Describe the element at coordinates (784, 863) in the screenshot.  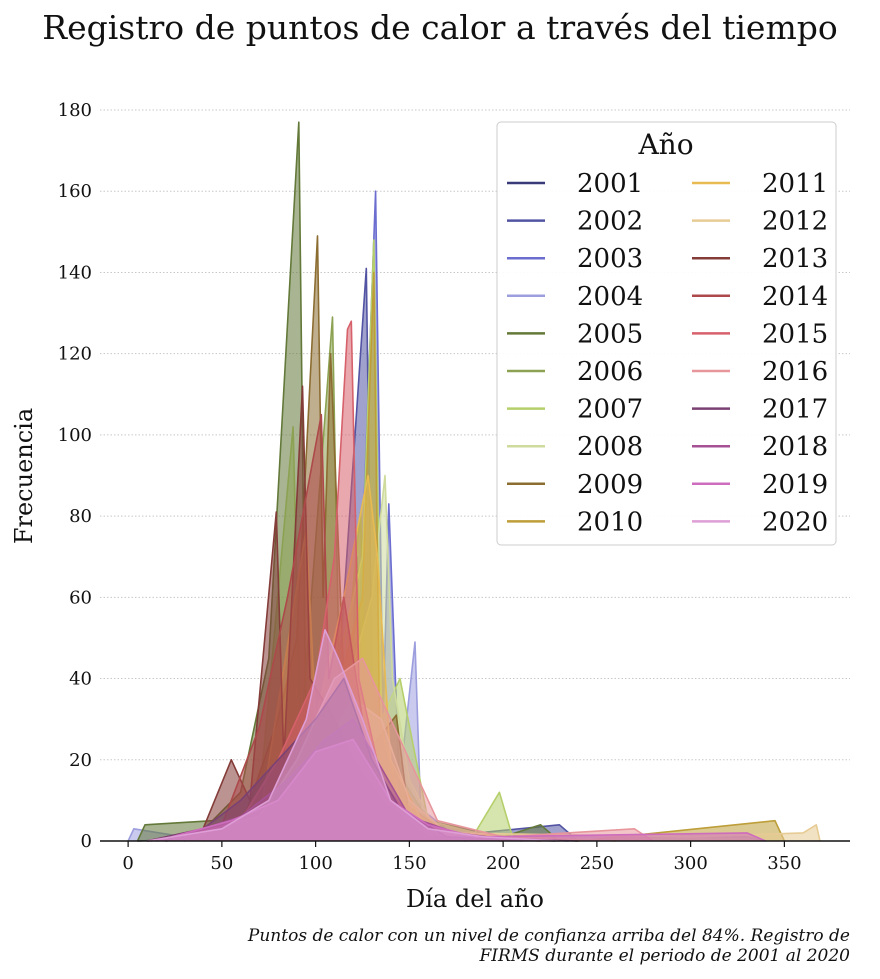
I see `x-tick-label: 350` at that location.